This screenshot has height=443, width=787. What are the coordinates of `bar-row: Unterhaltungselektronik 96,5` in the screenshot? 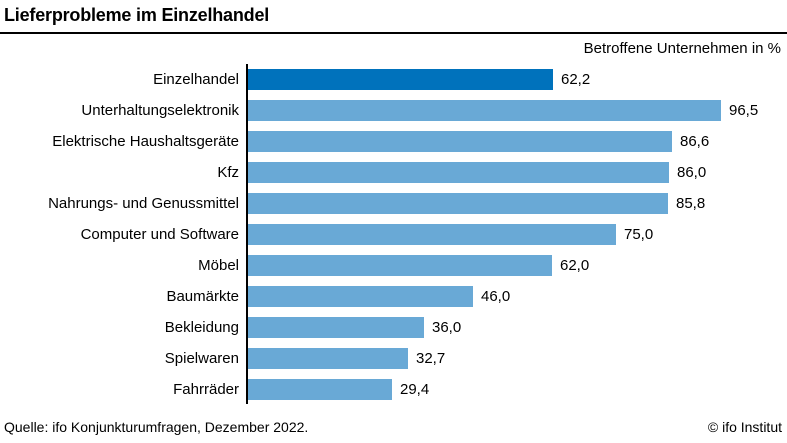 It's located at (393, 110).